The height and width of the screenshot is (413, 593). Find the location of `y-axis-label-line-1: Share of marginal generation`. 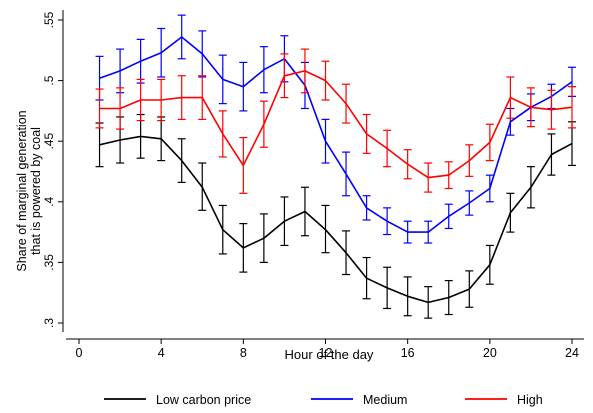

y-axis-label-line-1: Share of marginal generation is located at coordinates (22, 190).